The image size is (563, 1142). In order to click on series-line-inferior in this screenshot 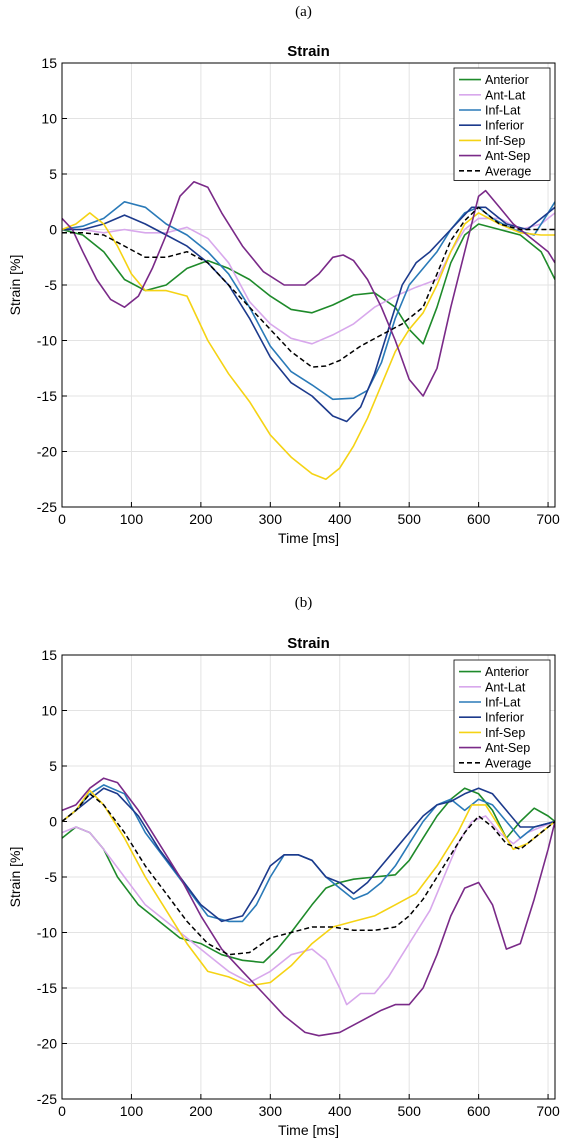, I will do `click(308, 855)`.